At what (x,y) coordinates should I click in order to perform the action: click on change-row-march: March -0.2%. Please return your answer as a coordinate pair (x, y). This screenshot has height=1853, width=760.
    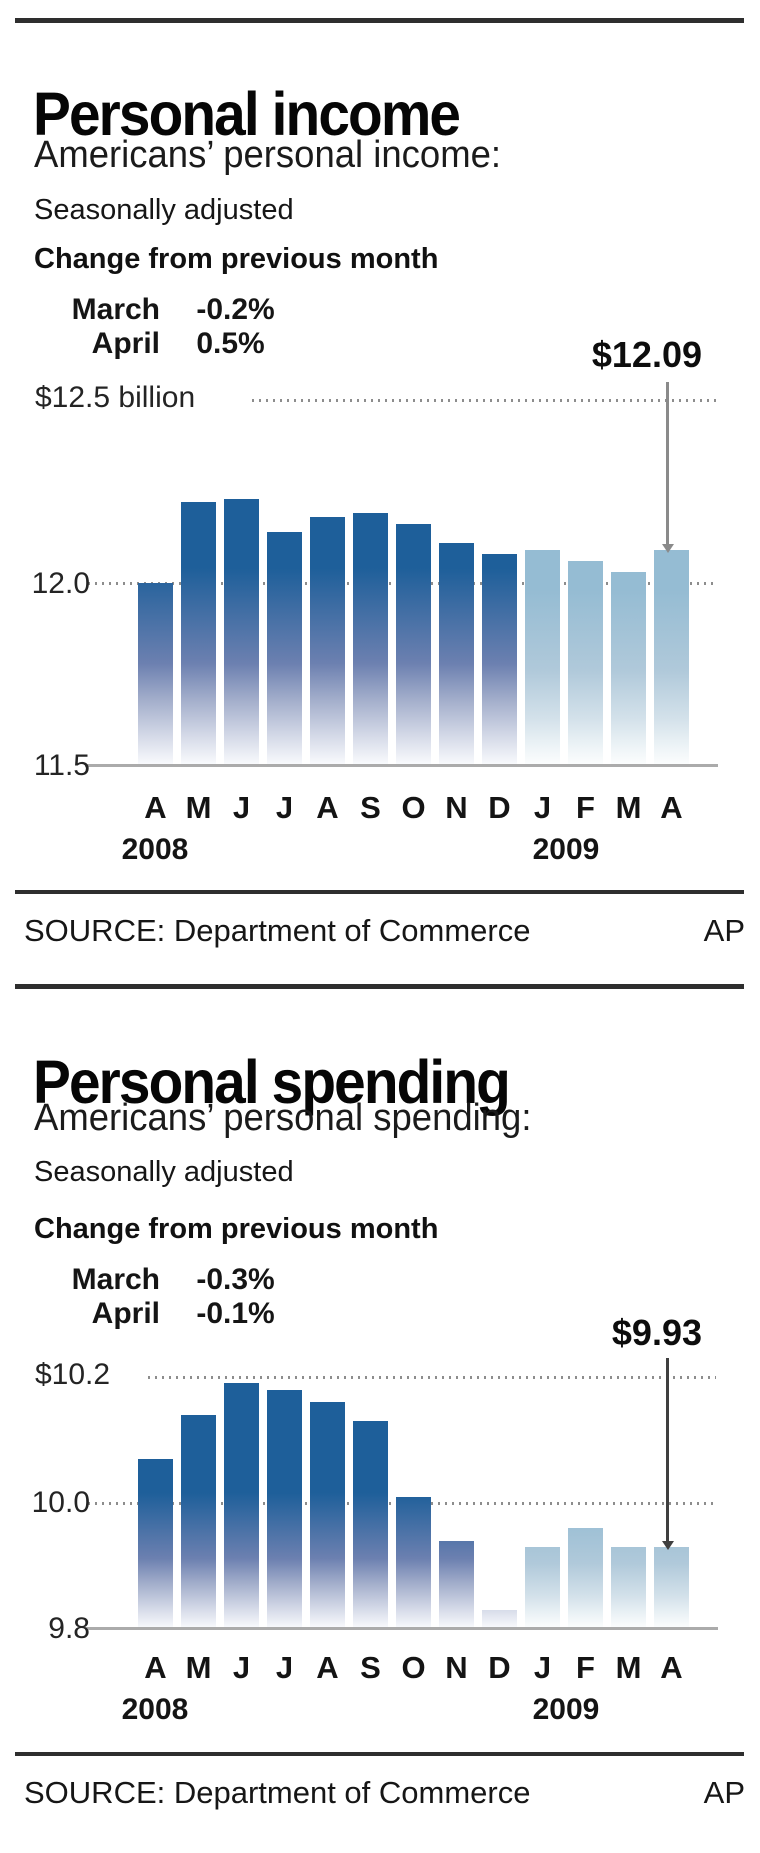
    Looking at the image, I should click on (158, 310).